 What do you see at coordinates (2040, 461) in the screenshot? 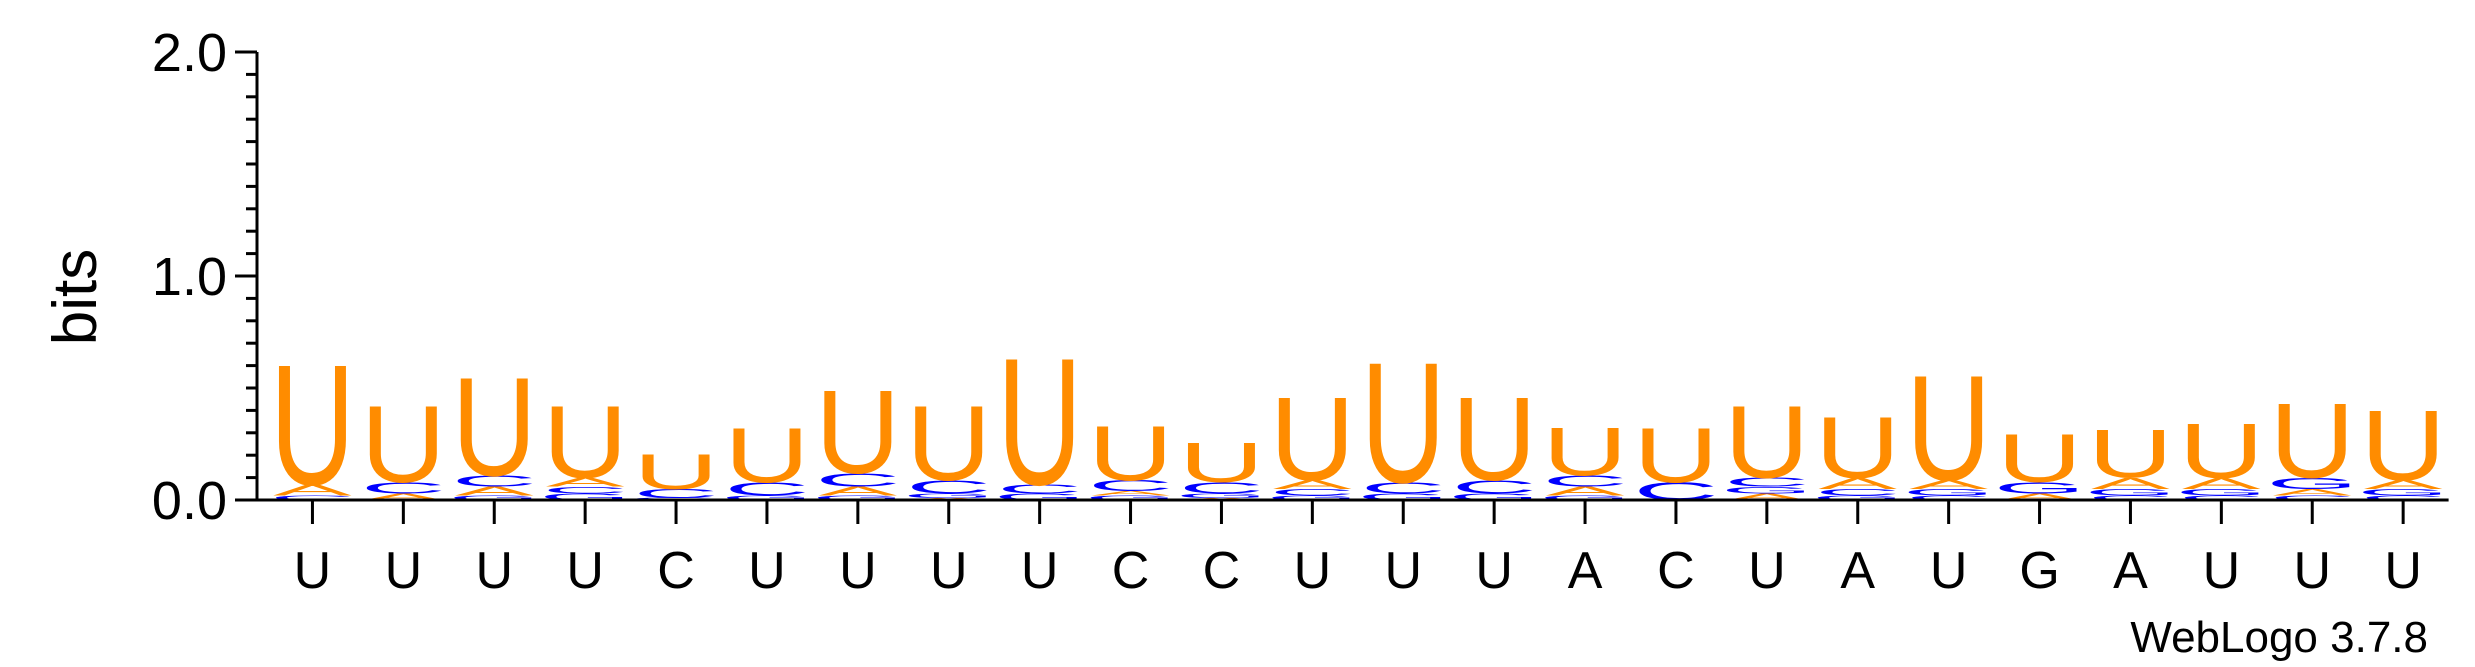
I see `logo-stack: AGU` at bounding box center [2040, 461].